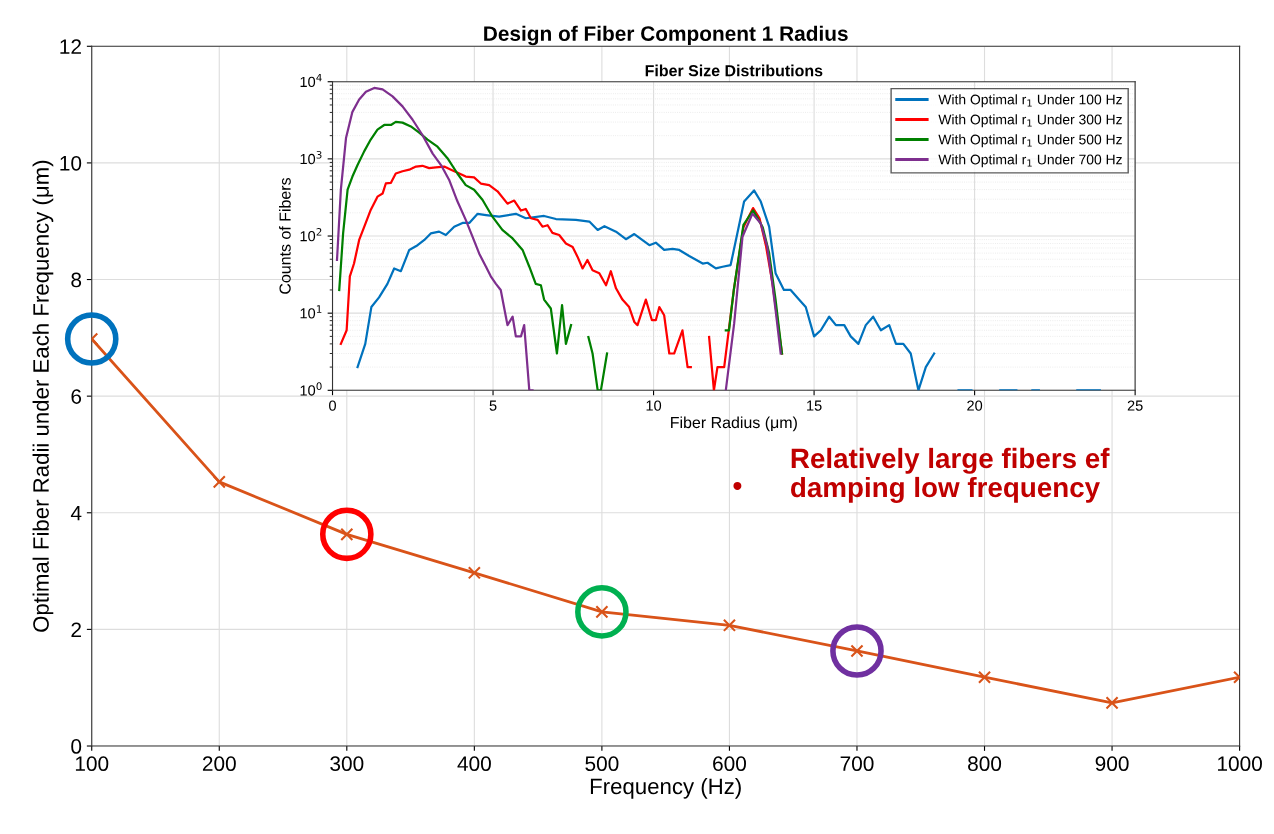 The height and width of the screenshot is (834, 1274). Describe the element at coordinates (975, 405) in the screenshot. I see `x-tick-label: 20` at that location.